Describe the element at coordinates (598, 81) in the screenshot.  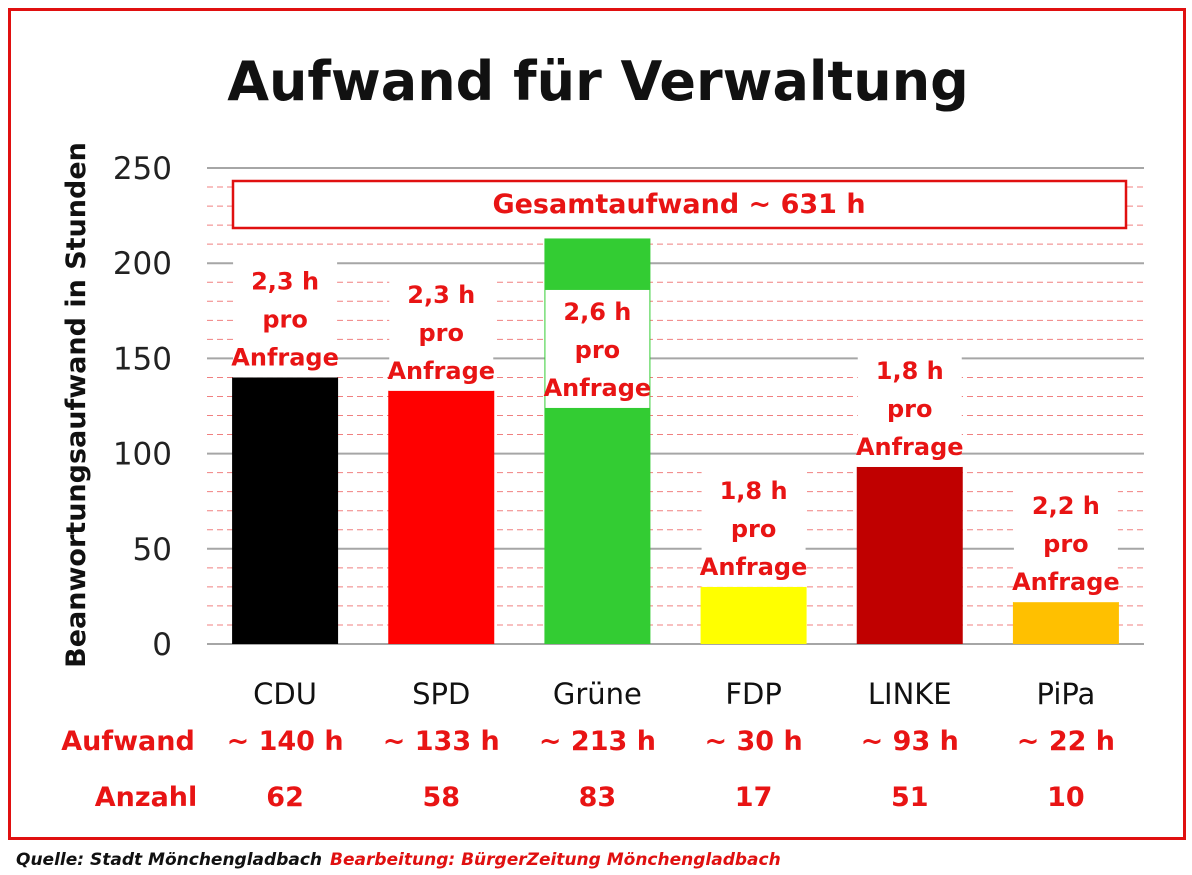
I see `chart-title: Aufwand für Verwaltung` at that location.